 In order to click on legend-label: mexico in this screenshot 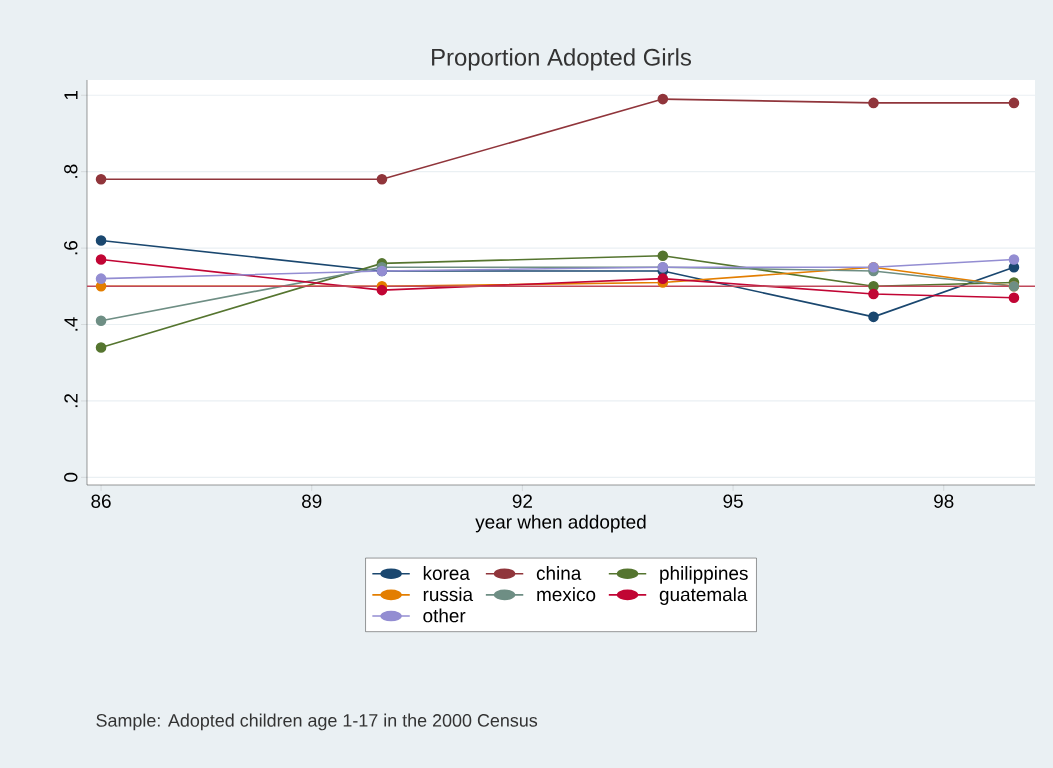, I will do `click(566, 594)`.